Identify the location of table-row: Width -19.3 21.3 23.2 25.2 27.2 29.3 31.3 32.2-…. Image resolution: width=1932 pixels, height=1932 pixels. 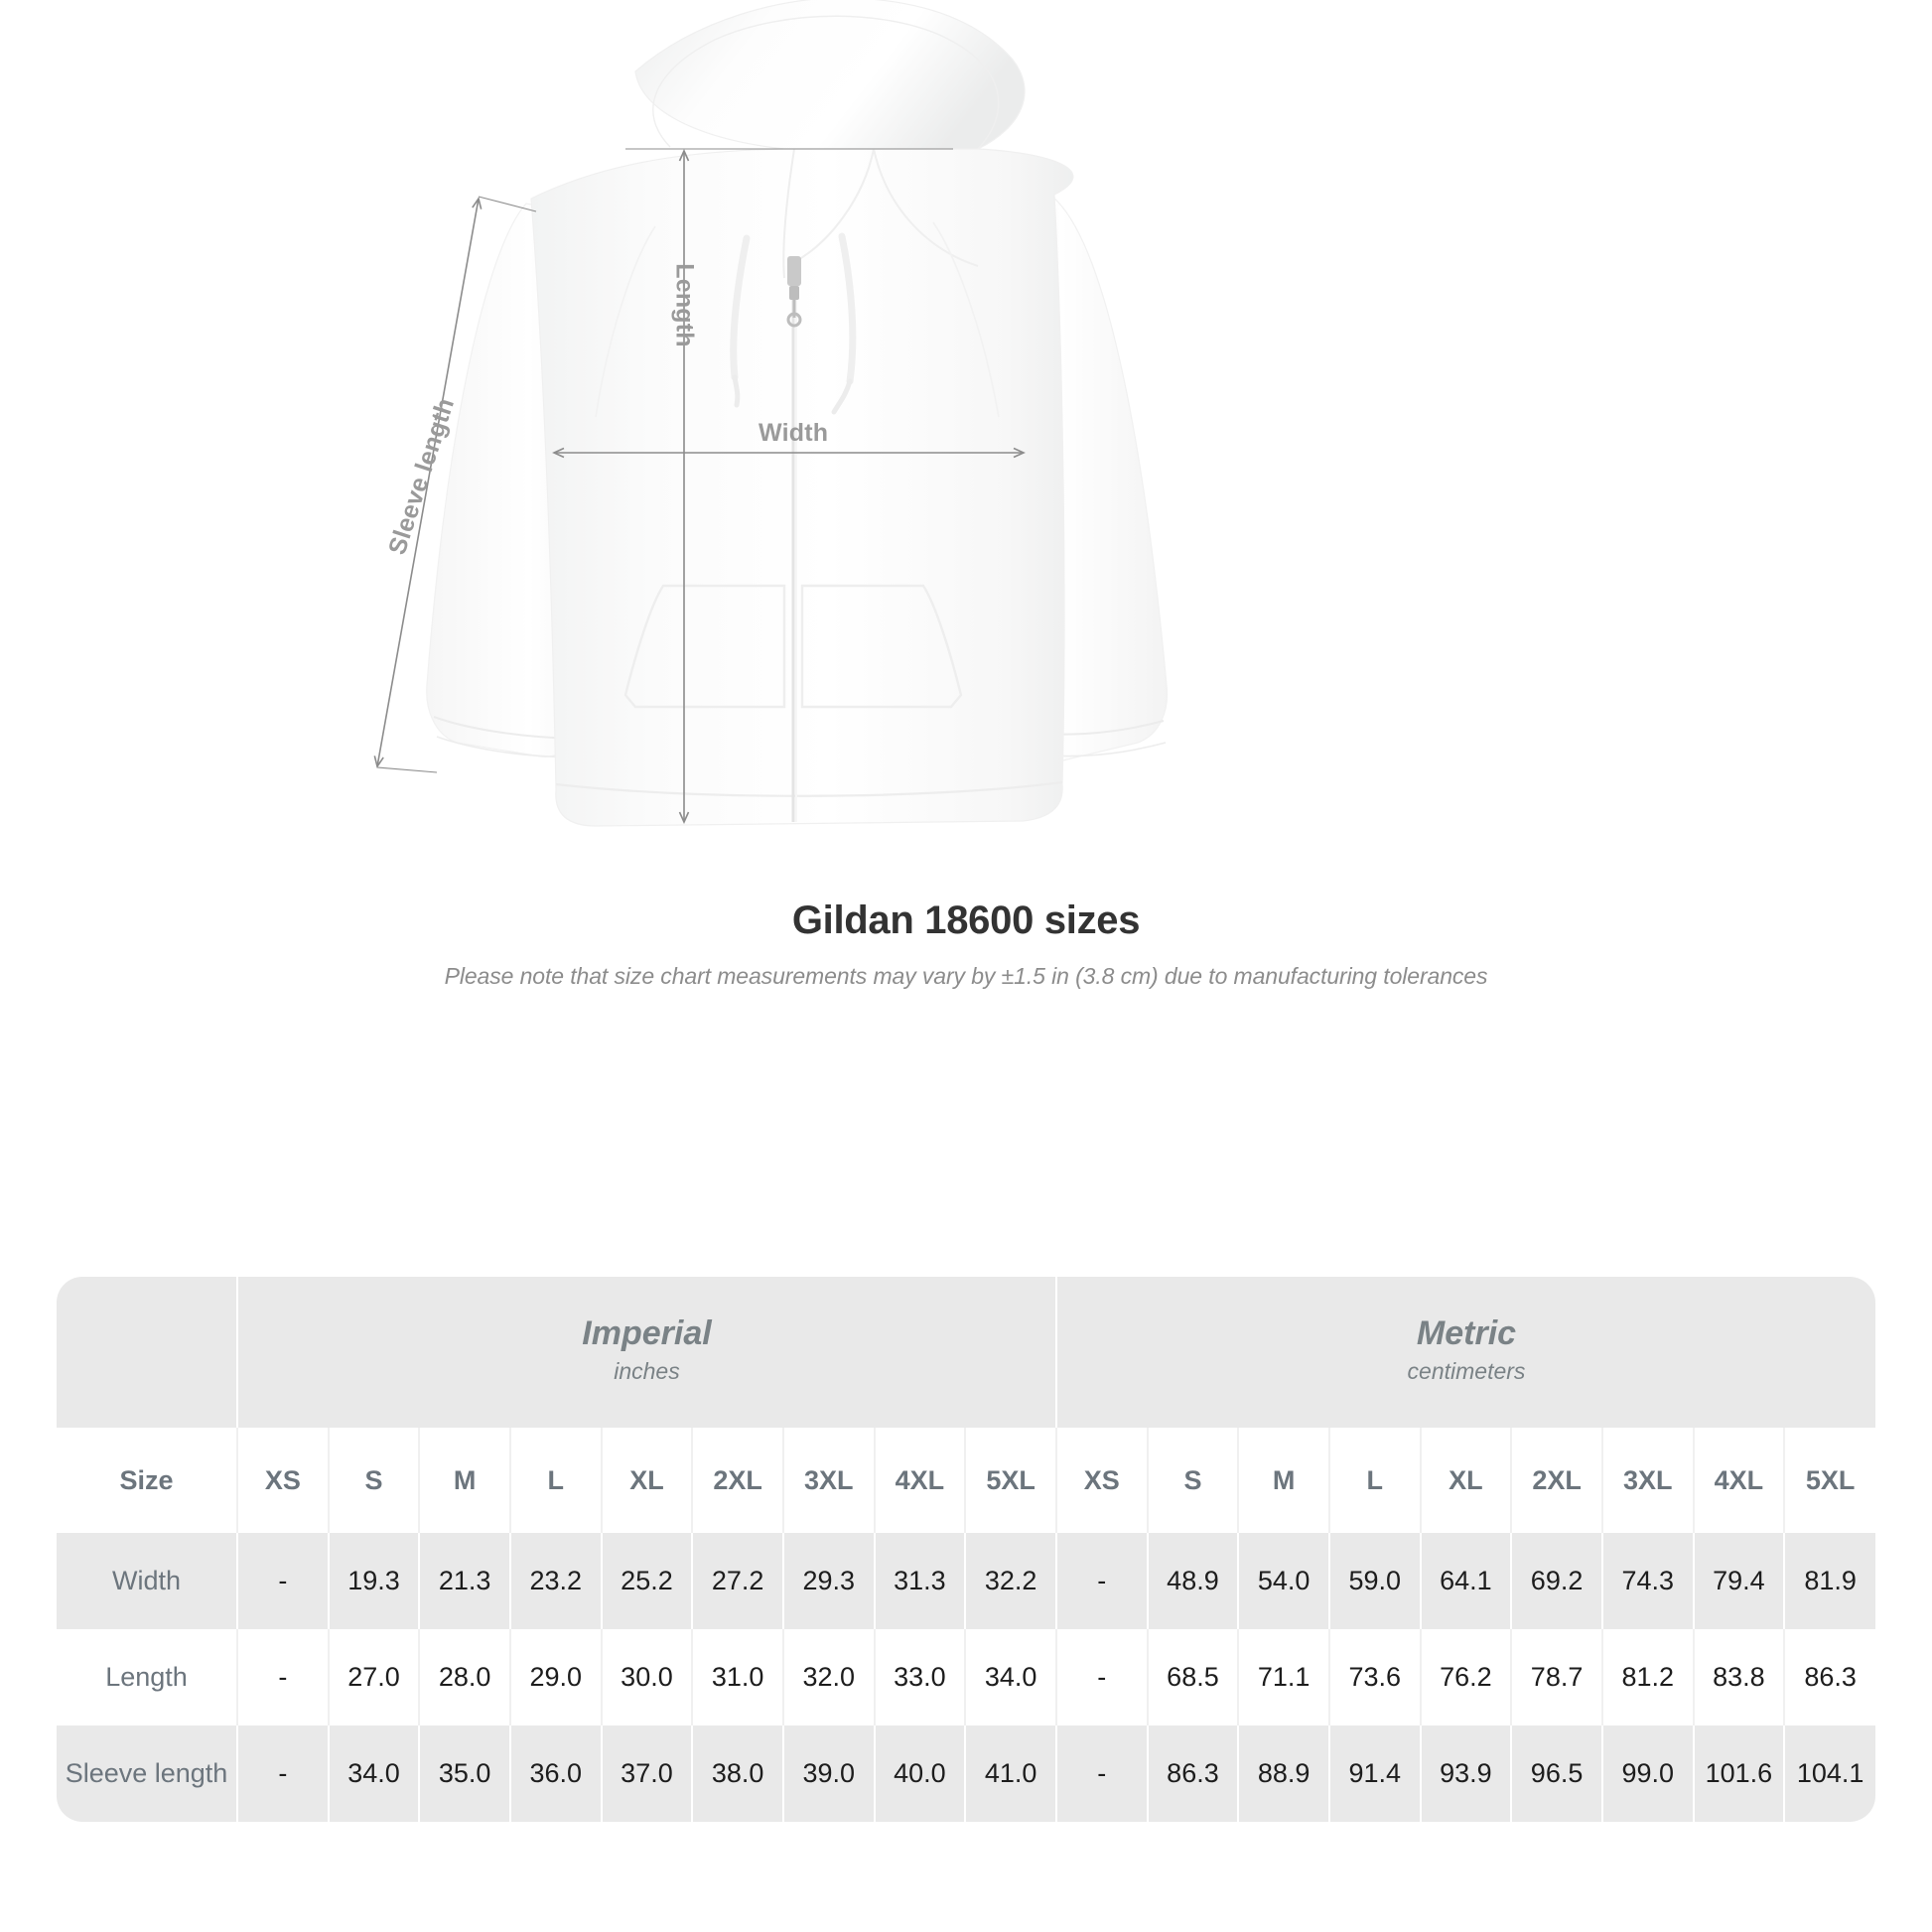
(966, 1581).